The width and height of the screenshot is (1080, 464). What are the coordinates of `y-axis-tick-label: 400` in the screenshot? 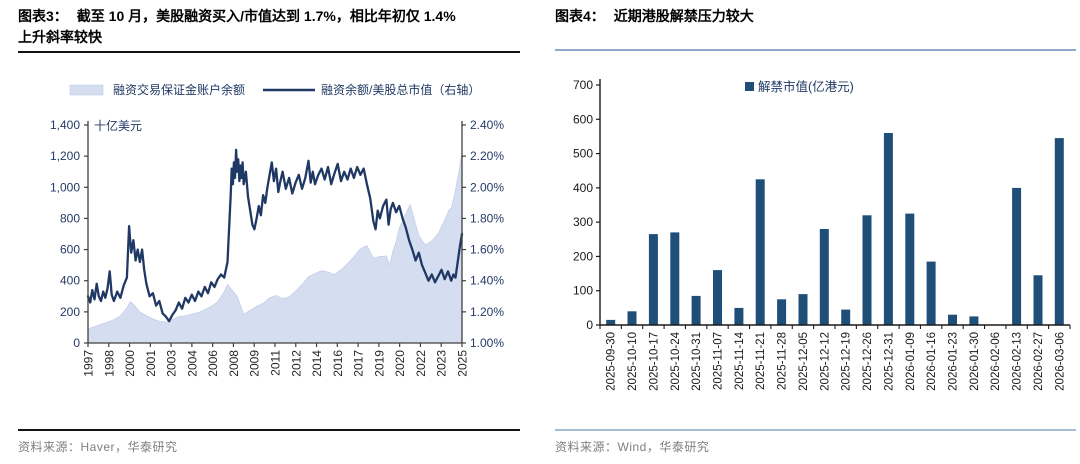 It's located at (583, 188).